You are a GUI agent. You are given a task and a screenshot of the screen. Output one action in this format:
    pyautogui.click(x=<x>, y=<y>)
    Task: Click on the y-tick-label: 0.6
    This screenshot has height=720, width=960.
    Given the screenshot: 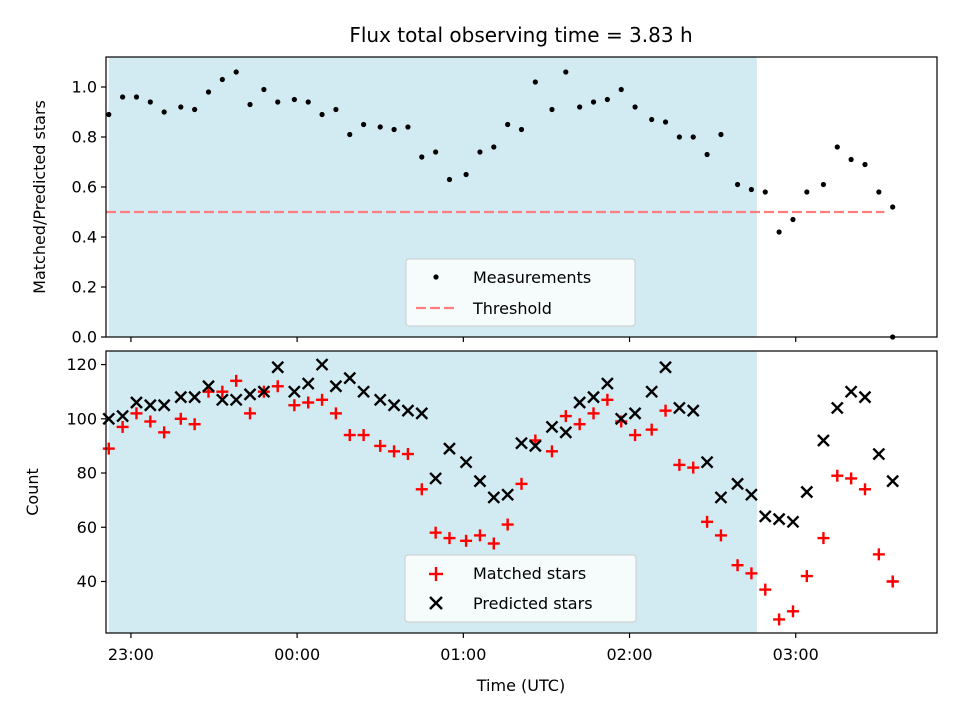 What is the action you would take?
    pyautogui.click(x=84, y=187)
    